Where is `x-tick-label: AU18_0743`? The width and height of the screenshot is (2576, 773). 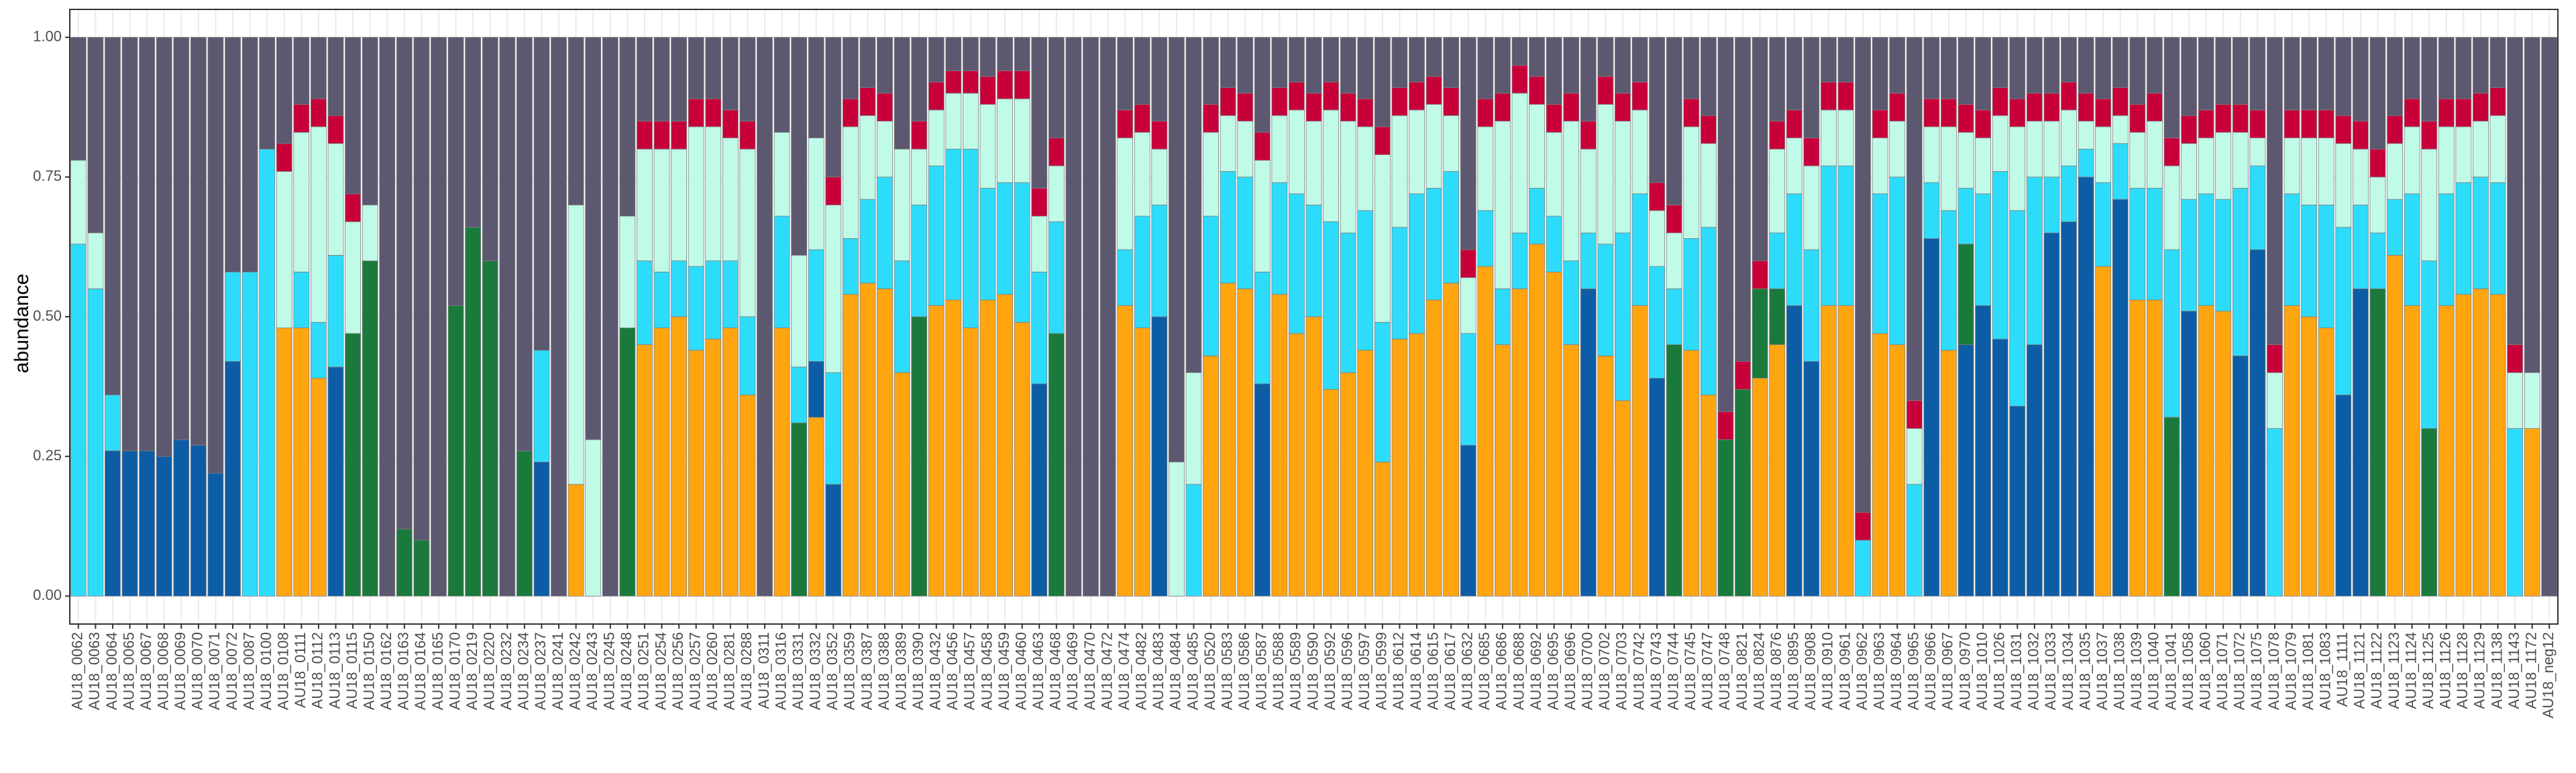
x-tick-label: AU18_0743 is located at coordinates (1656, 671).